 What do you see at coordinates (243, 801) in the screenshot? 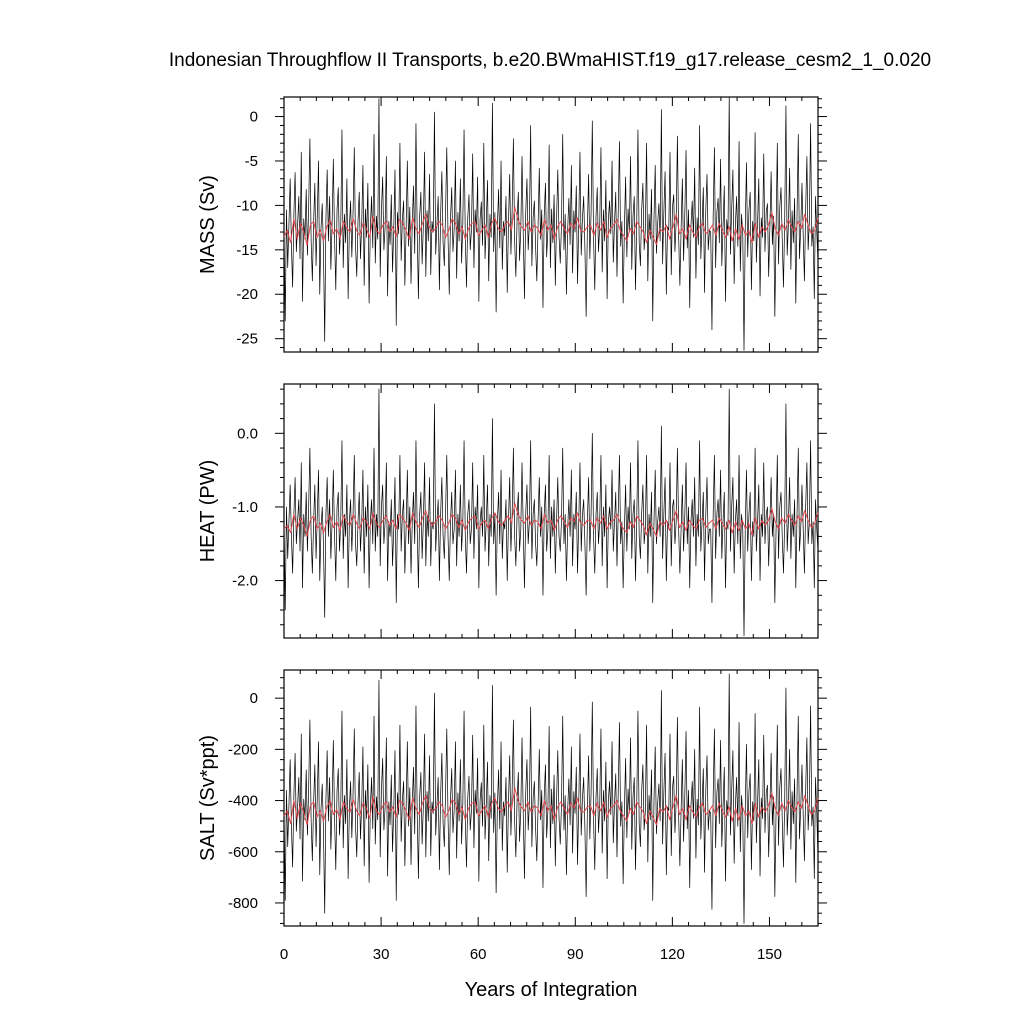
I see `y-tick-label: -400` at bounding box center [243, 801].